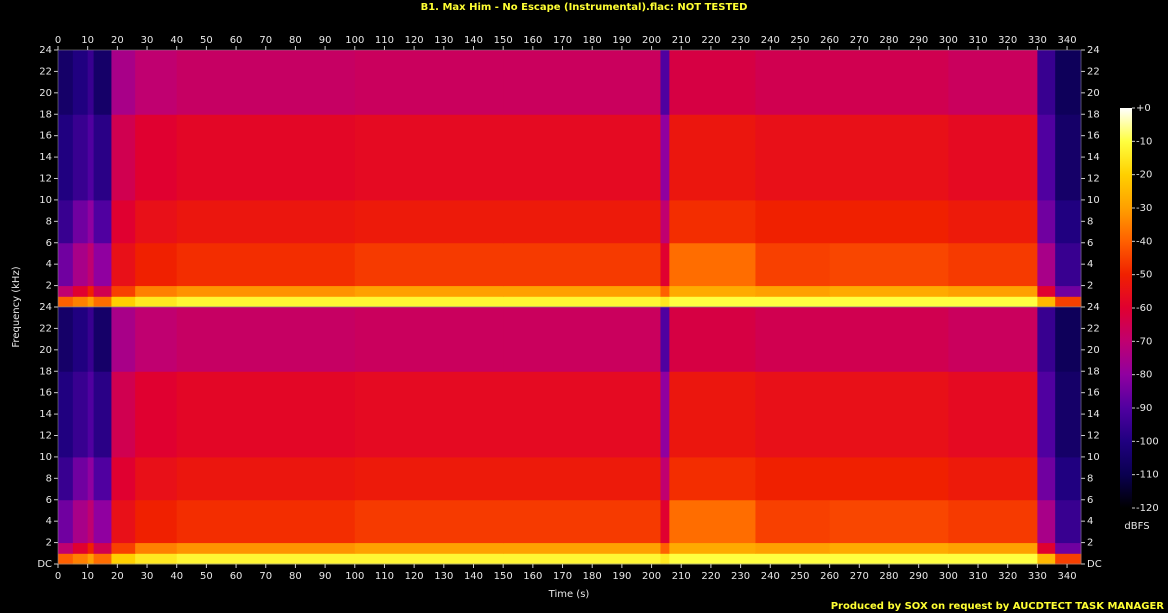  Describe the element at coordinates (621, 576) in the screenshot. I see `x-tick-label: 190` at that location.